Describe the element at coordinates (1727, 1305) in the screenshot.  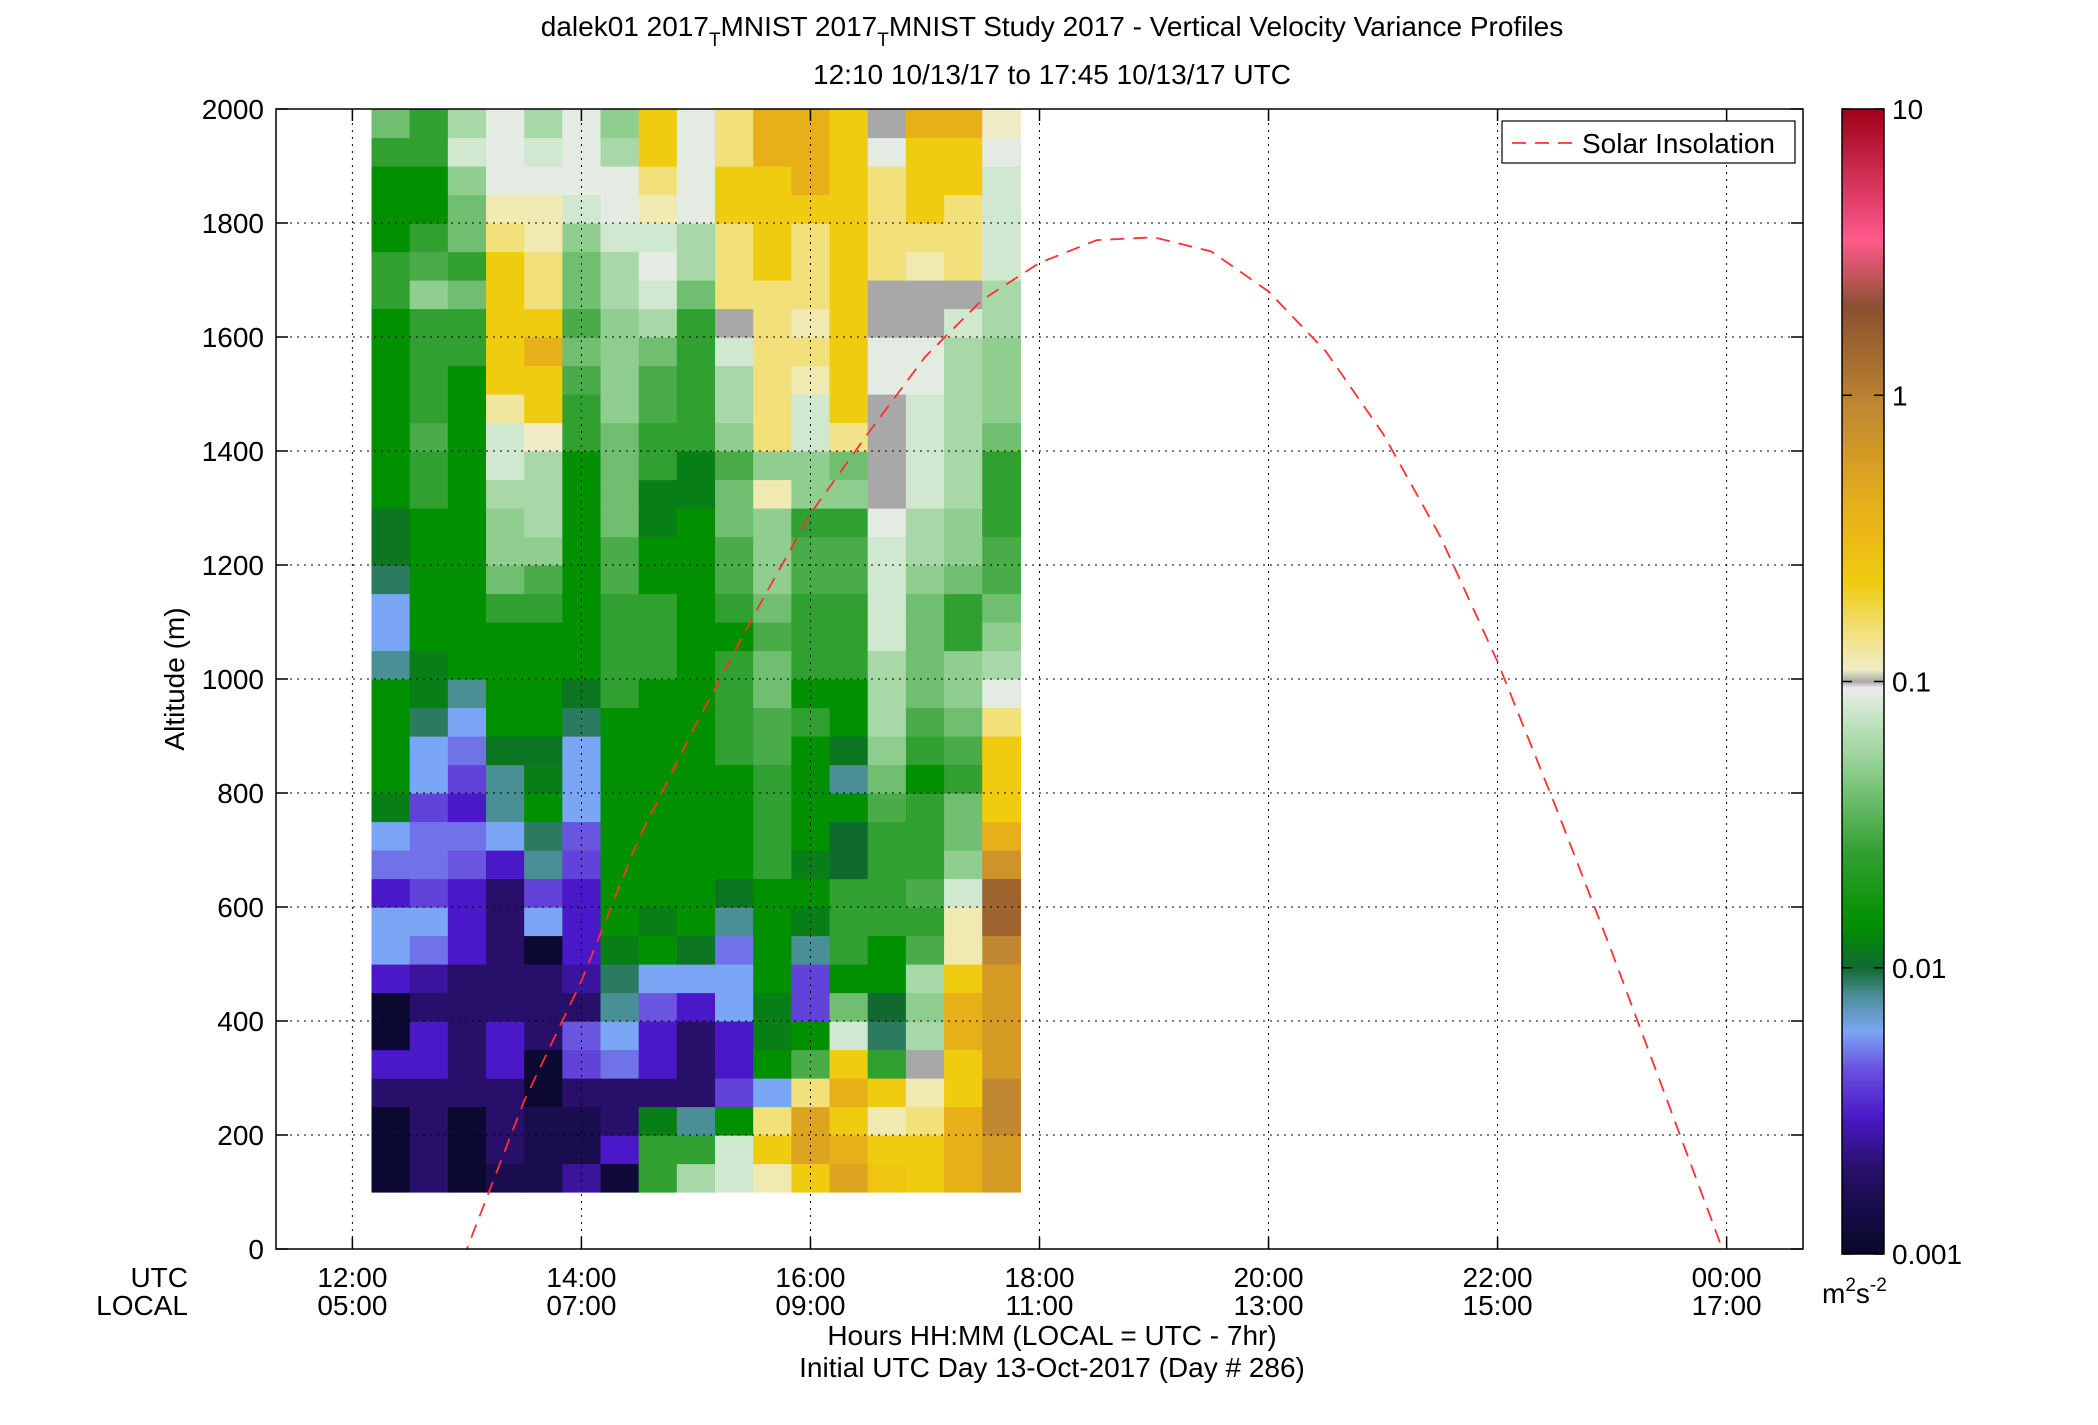
I see `x-tick-label-local: 17:00` at that location.